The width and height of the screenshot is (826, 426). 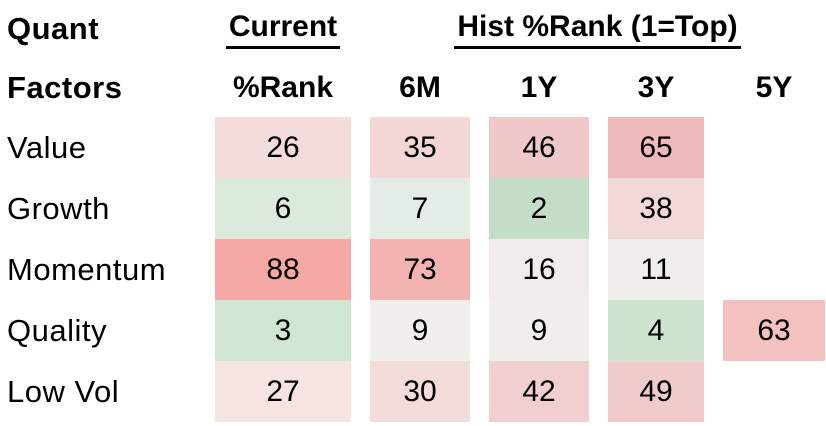 I want to click on rank-cell: 11, so click(x=656, y=269).